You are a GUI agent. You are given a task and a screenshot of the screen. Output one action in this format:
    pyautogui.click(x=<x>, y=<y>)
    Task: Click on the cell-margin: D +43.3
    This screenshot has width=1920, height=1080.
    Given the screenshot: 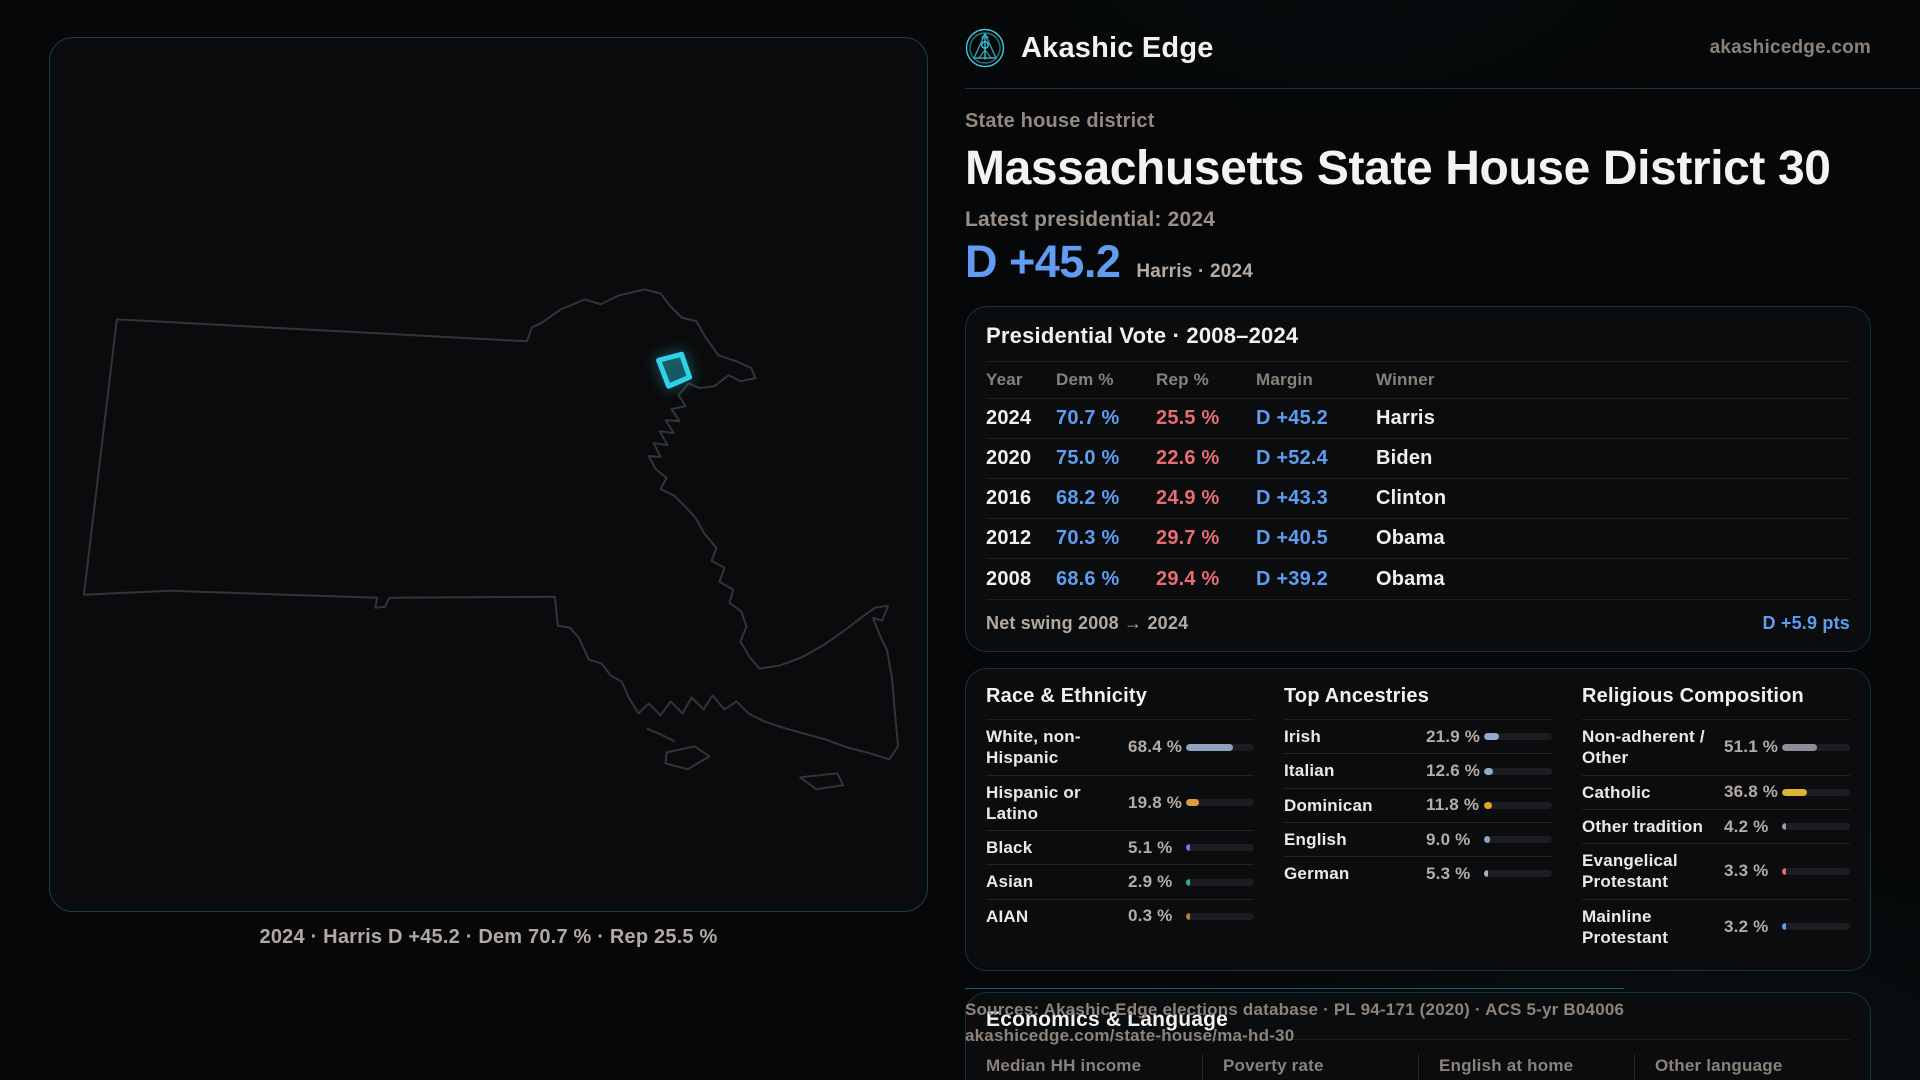 What is the action you would take?
    pyautogui.click(x=1292, y=498)
    